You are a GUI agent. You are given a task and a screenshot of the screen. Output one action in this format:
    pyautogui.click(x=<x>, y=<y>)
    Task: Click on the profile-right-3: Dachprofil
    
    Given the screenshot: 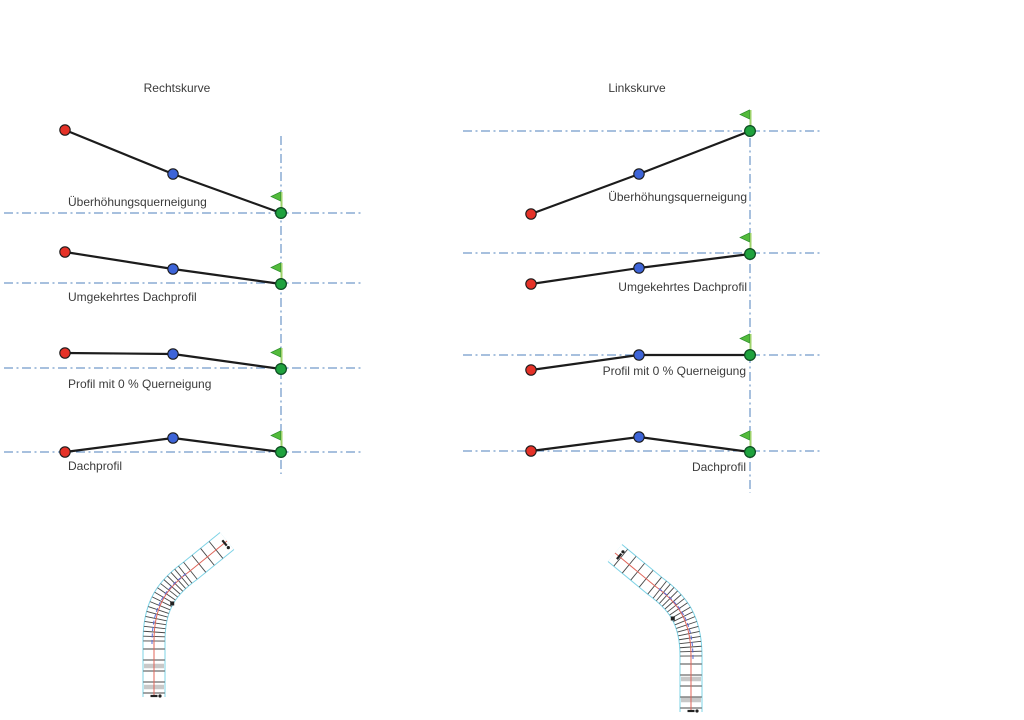 What is the action you would take?
    pyautogui.click(x=642, y=452)
    